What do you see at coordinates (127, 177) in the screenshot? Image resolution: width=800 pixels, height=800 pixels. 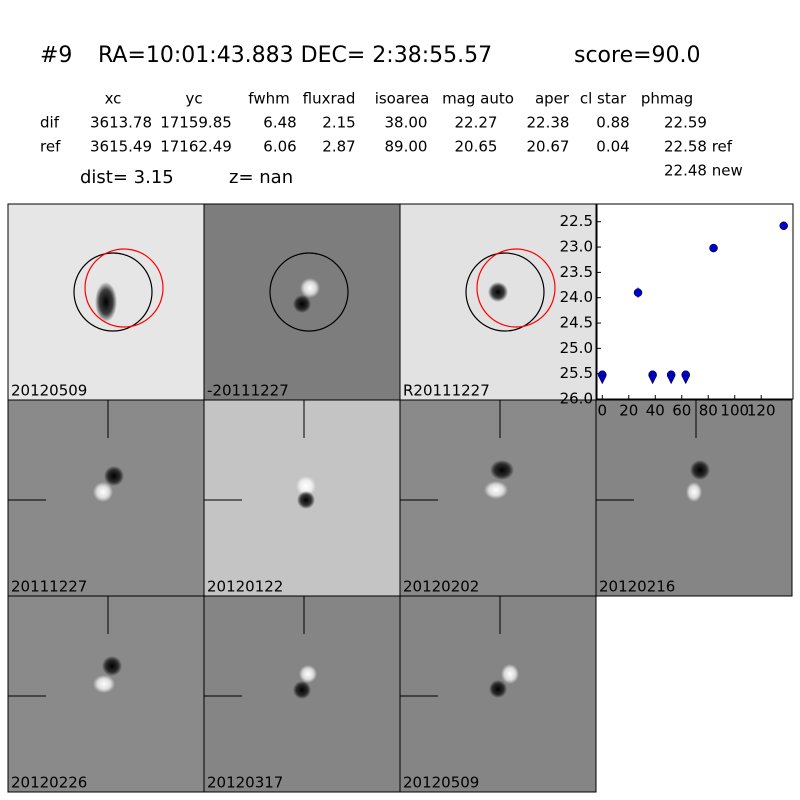 I see `dist: dist= 3.15` at bounding box center [127, 177].